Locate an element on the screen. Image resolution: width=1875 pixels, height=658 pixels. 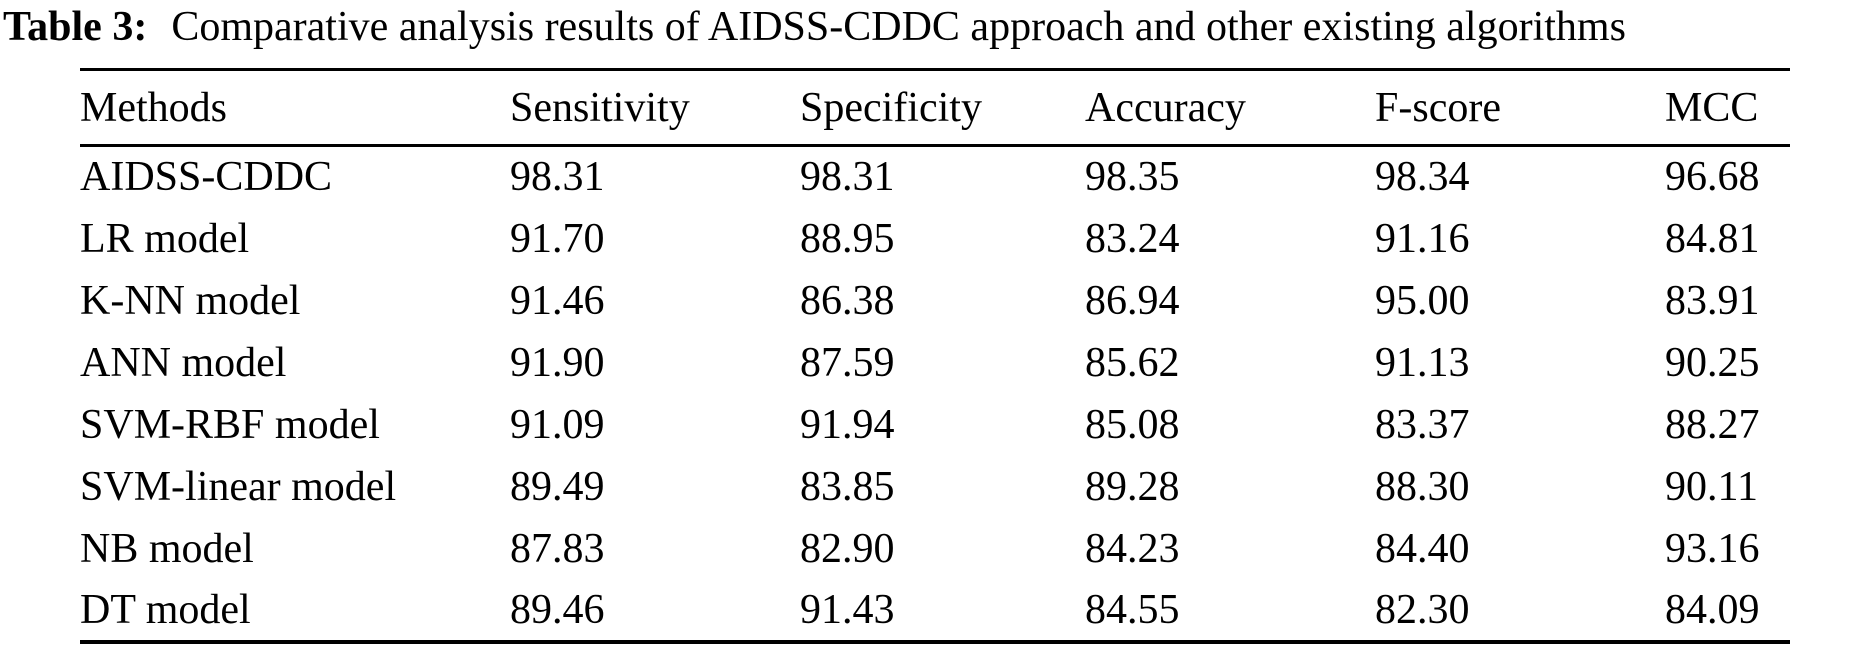
table-row: AIDSS-CDDC 98.31 98.31 98.35 98.34 96.68 is located at coordinates (935, 177).